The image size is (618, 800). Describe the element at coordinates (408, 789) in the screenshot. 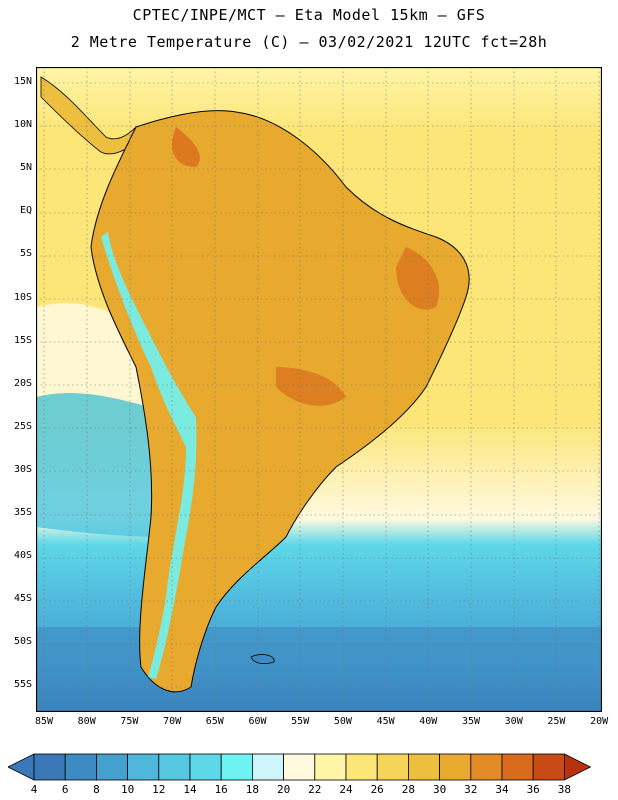

I see `colorbar-label: 28` at that location.